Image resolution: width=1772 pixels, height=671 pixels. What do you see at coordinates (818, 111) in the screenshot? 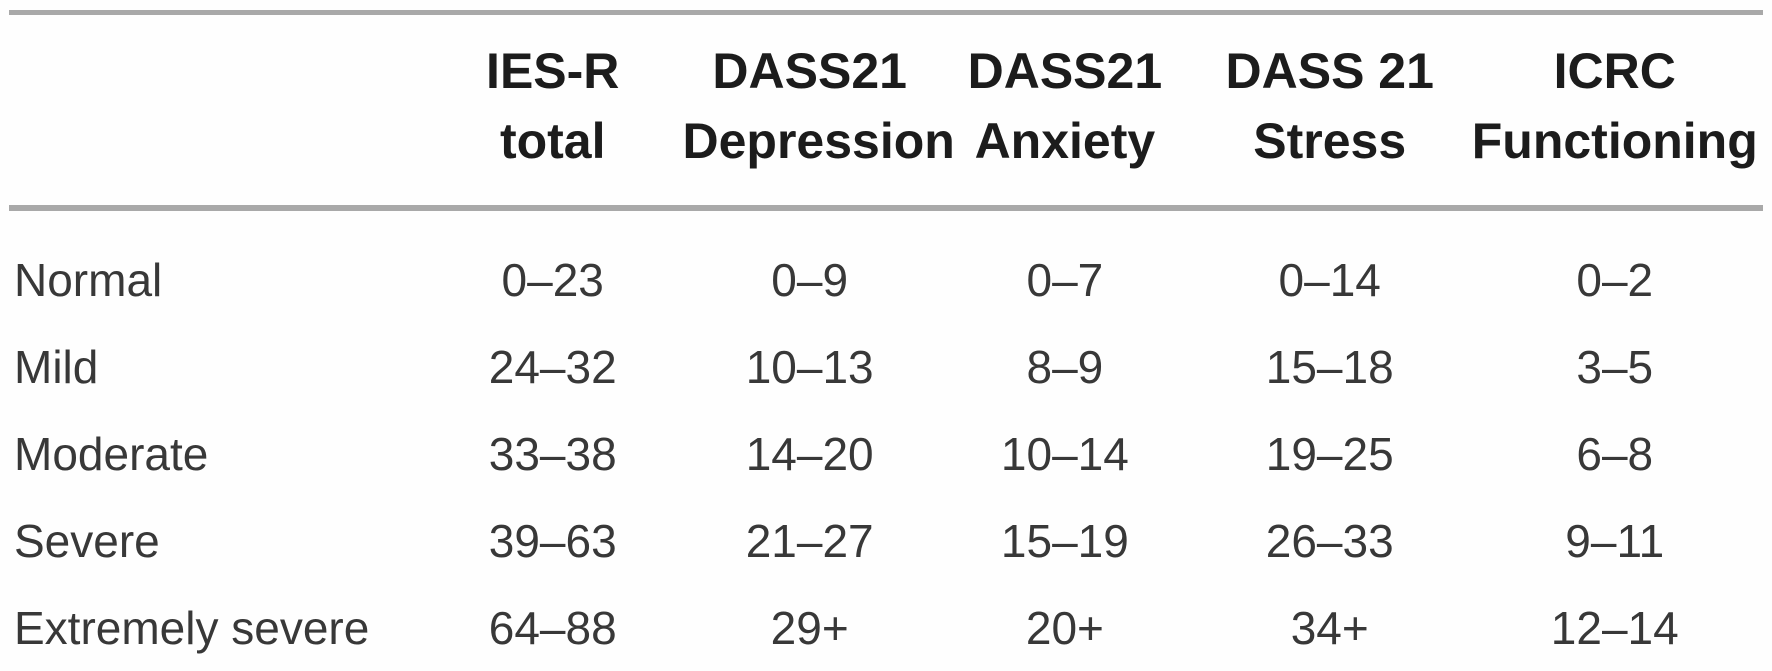
I see `col-header-dass21-depression: DASS21 Depression` at bounding box center [818, 111].